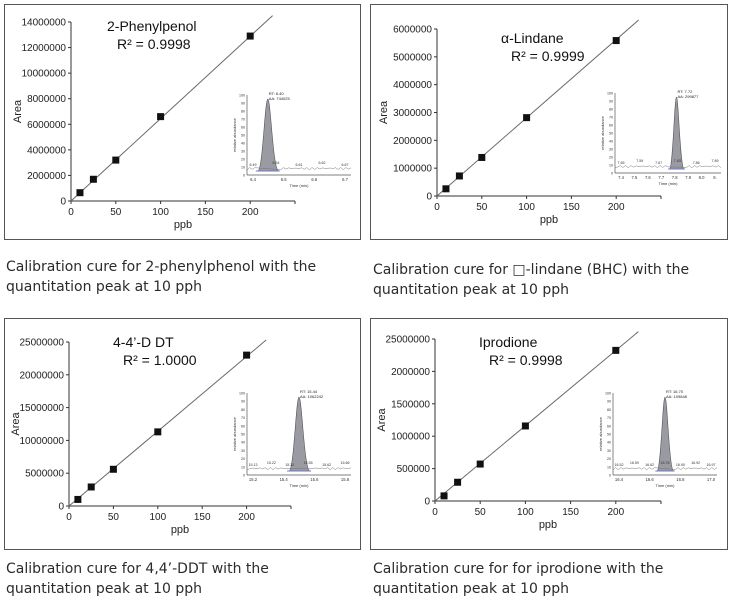  I want to click on y-tick-label: 4000000, so click(412, 85).